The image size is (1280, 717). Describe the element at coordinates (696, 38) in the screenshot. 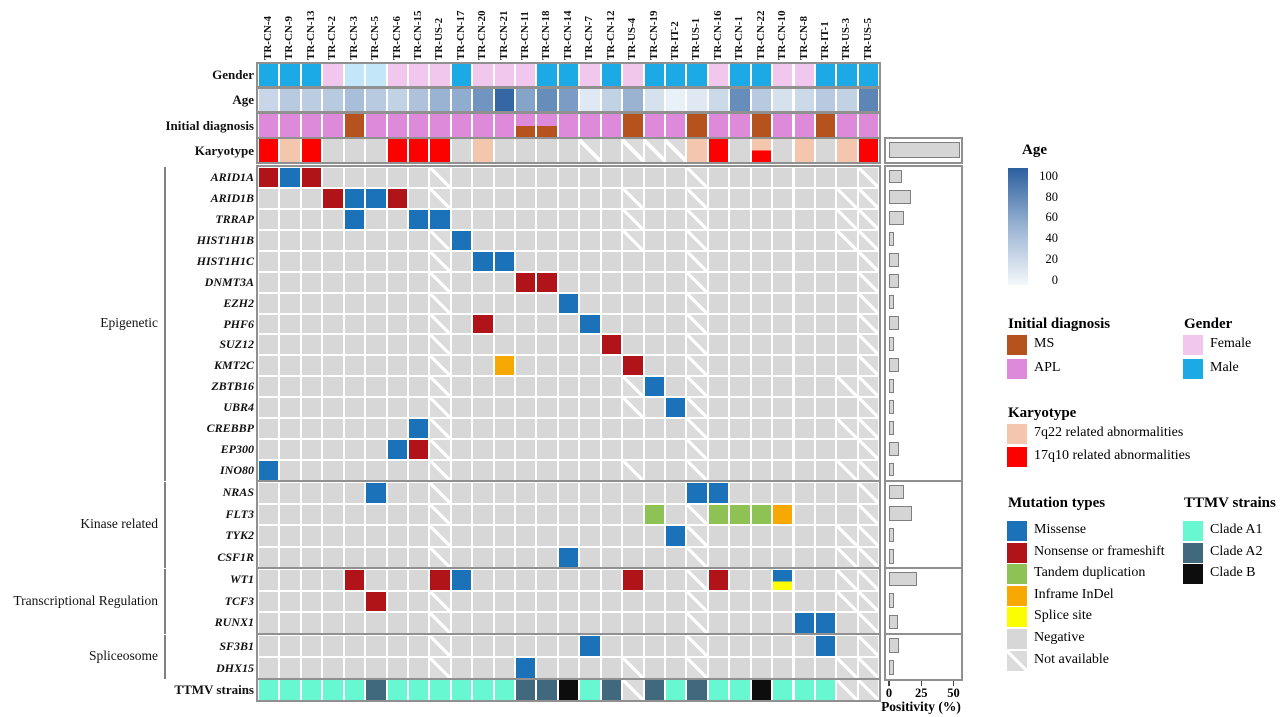

I see `column-header: TR-US-1` at that location.